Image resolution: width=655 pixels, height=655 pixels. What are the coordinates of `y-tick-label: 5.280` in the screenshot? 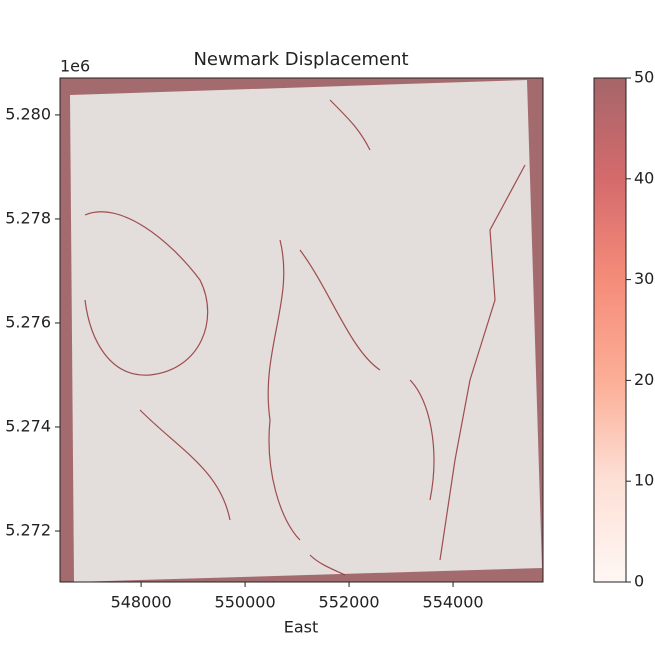 It's located at (28, 113).